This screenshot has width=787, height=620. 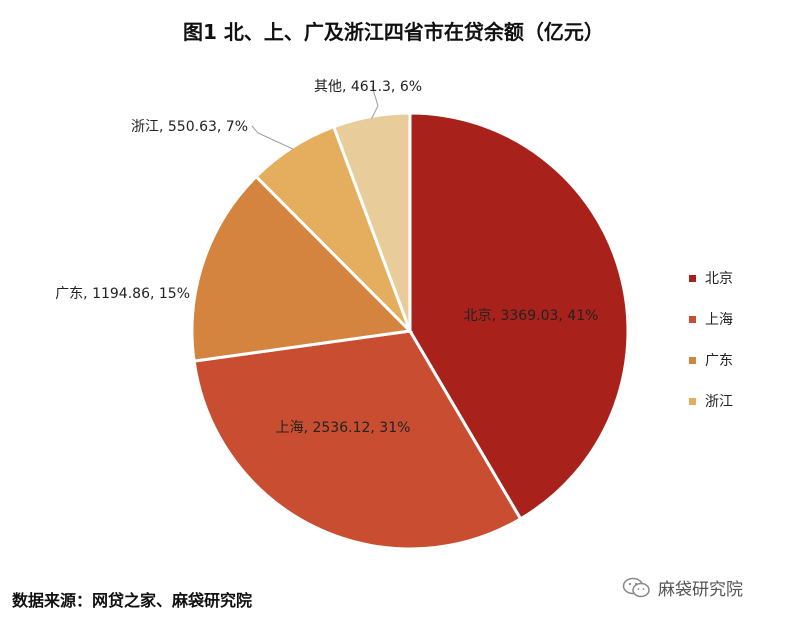 I want to click on legend-label: 北京, so click(x=719, y=279).